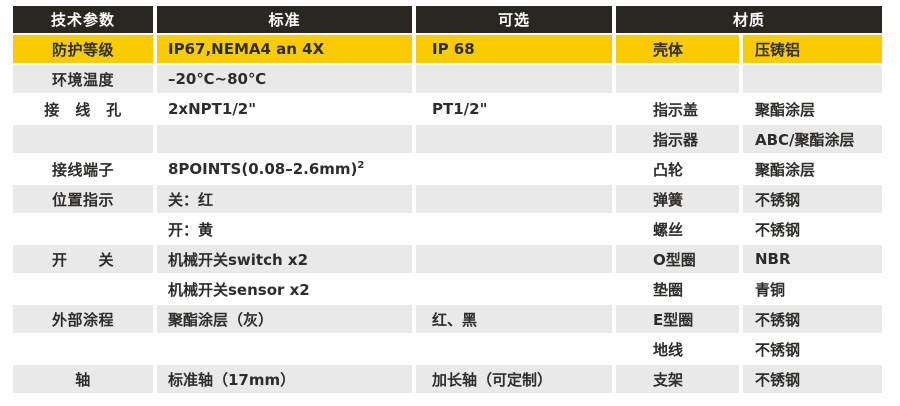 The image size is (900, 406). What do you see at coordinates (677, 349) in the screenshot?
I see `part-cell: 地线` at bounding box center [677, 349].